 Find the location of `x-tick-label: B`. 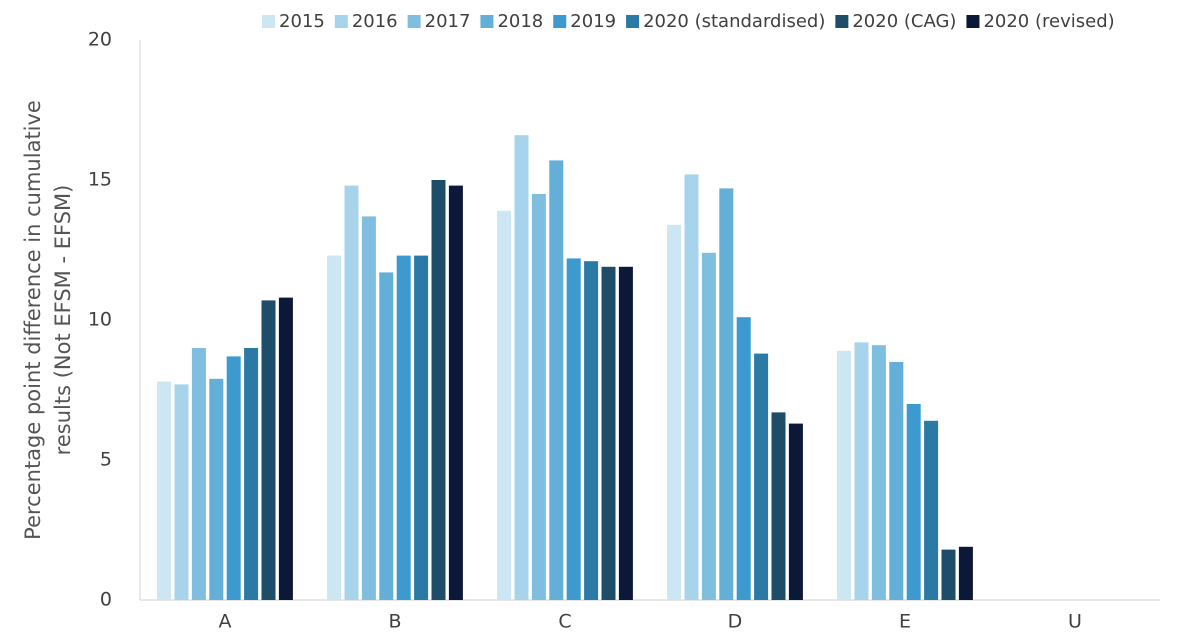

x-tick-label: B is located at coordinates (394, 622).